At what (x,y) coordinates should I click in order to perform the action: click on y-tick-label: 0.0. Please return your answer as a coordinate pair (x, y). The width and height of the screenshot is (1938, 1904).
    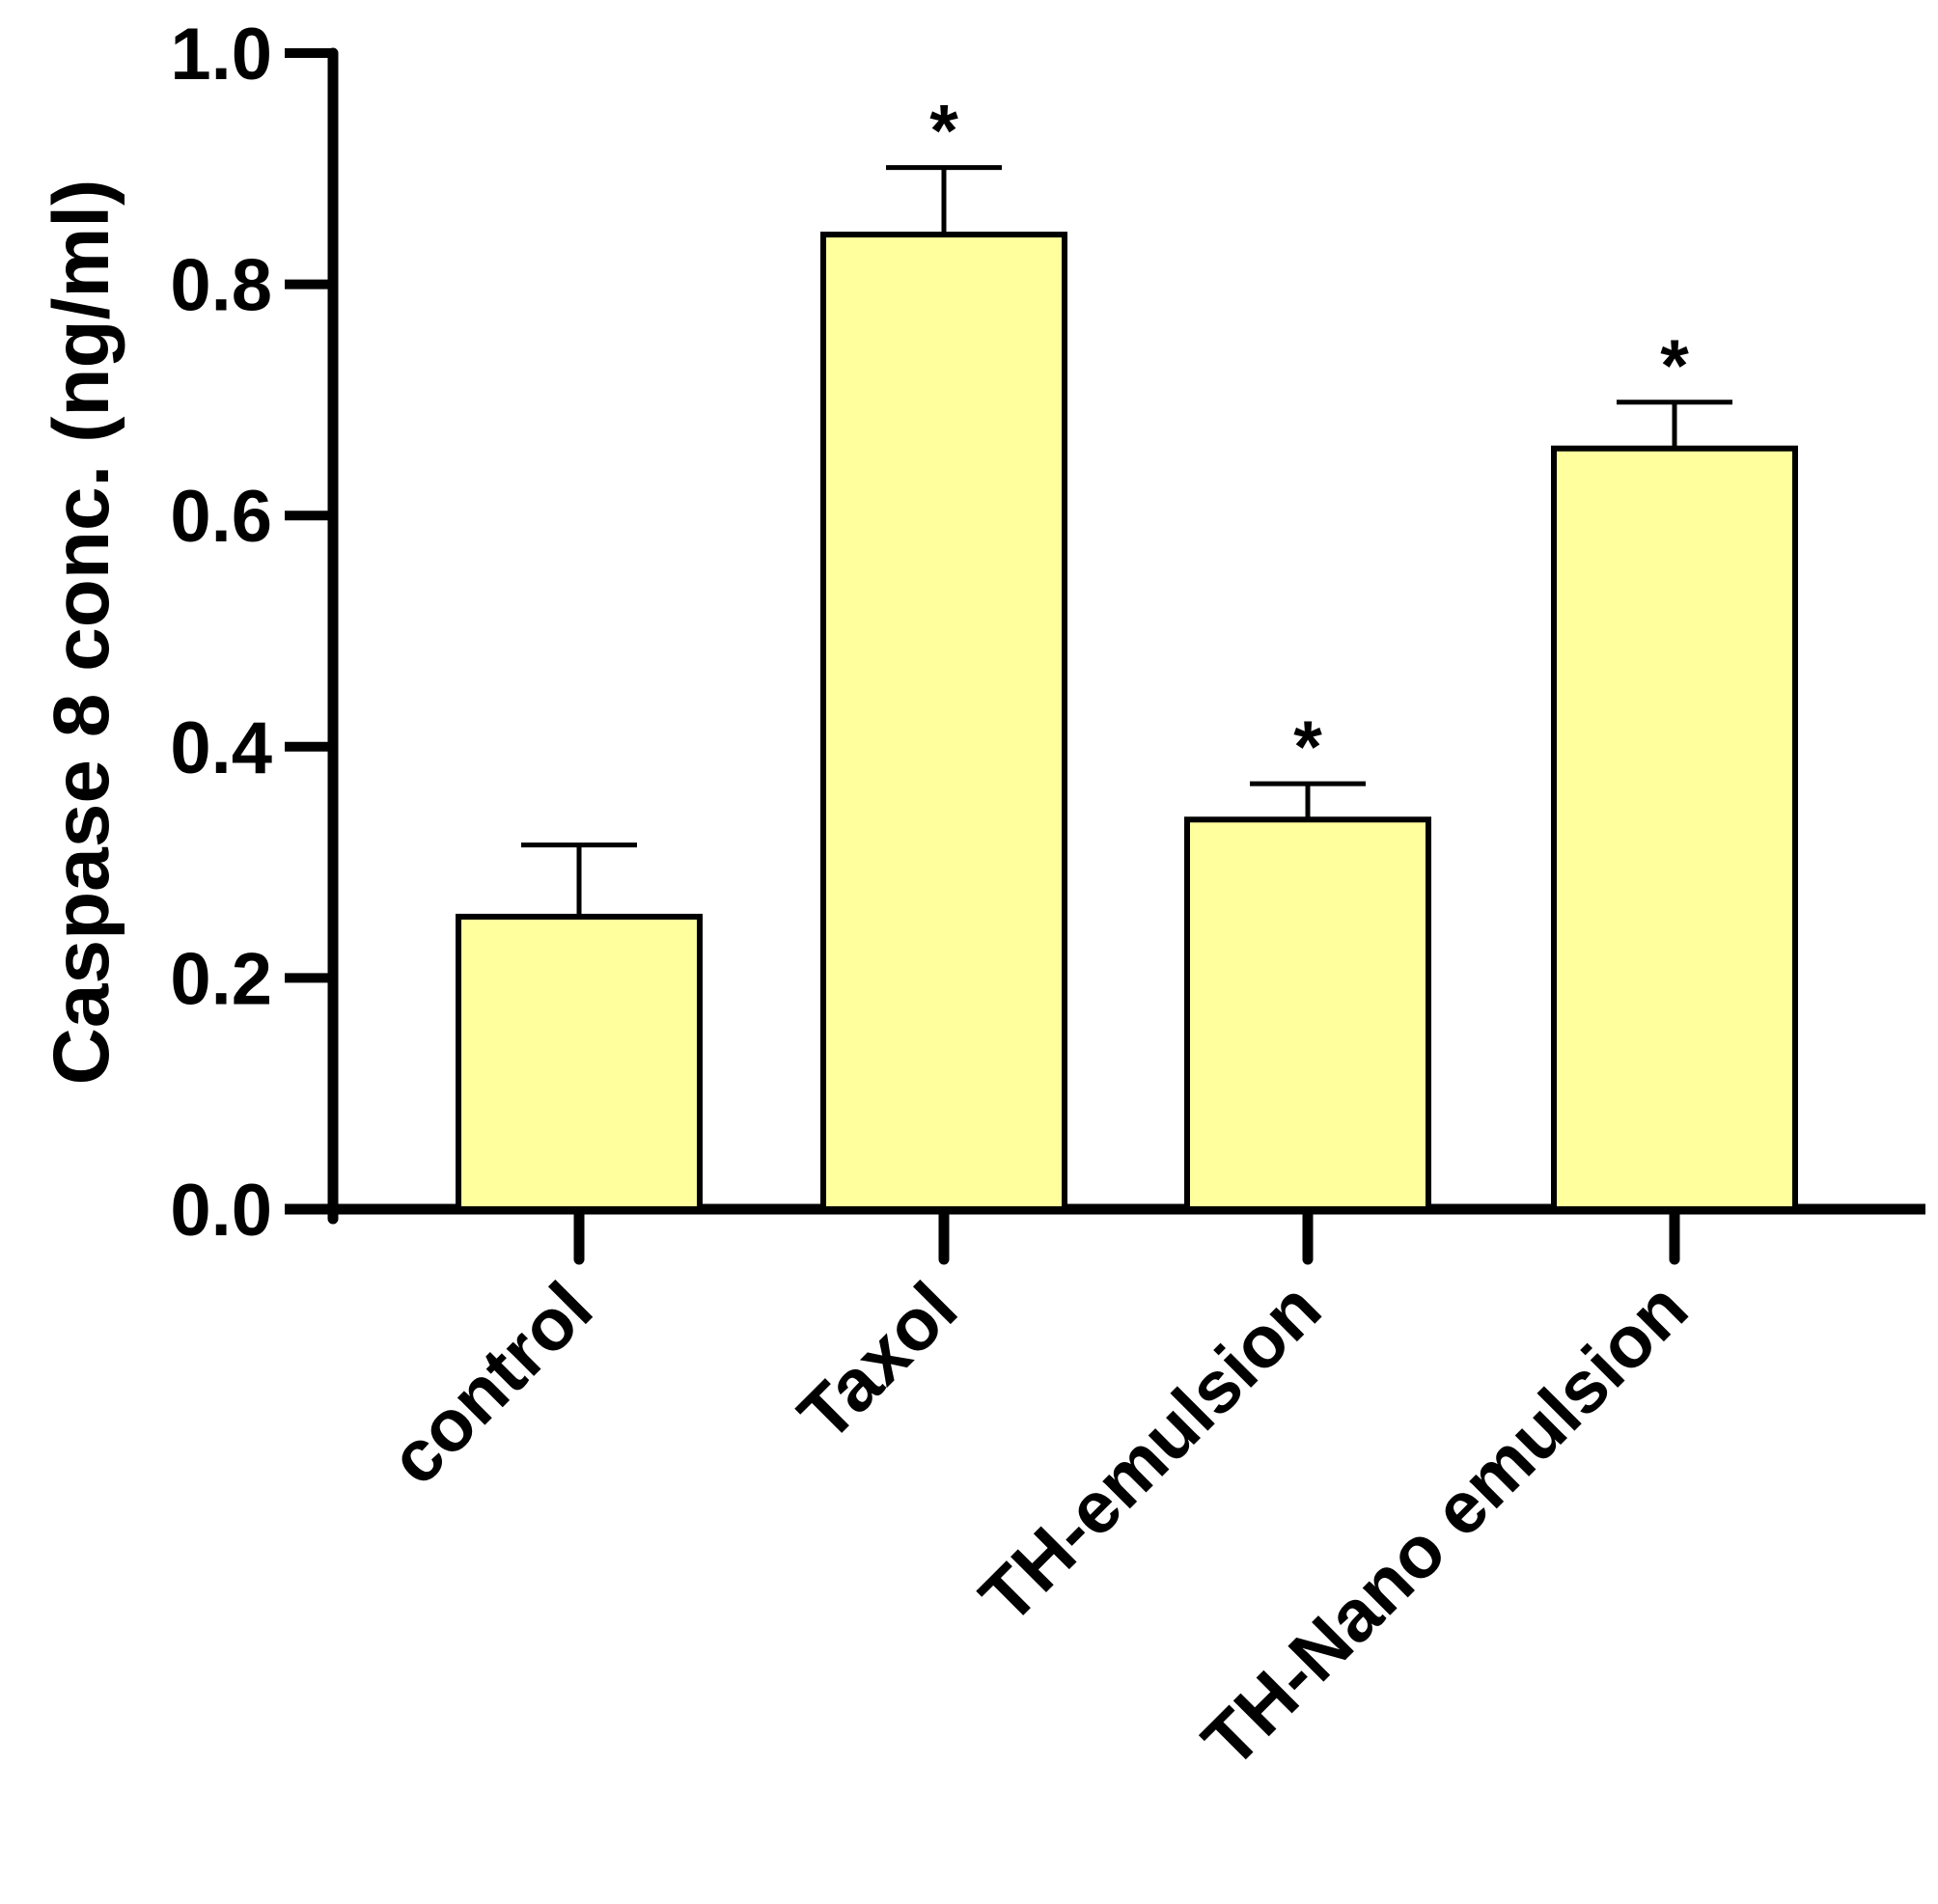
    Looking at the image, I should click on (221, 1211).